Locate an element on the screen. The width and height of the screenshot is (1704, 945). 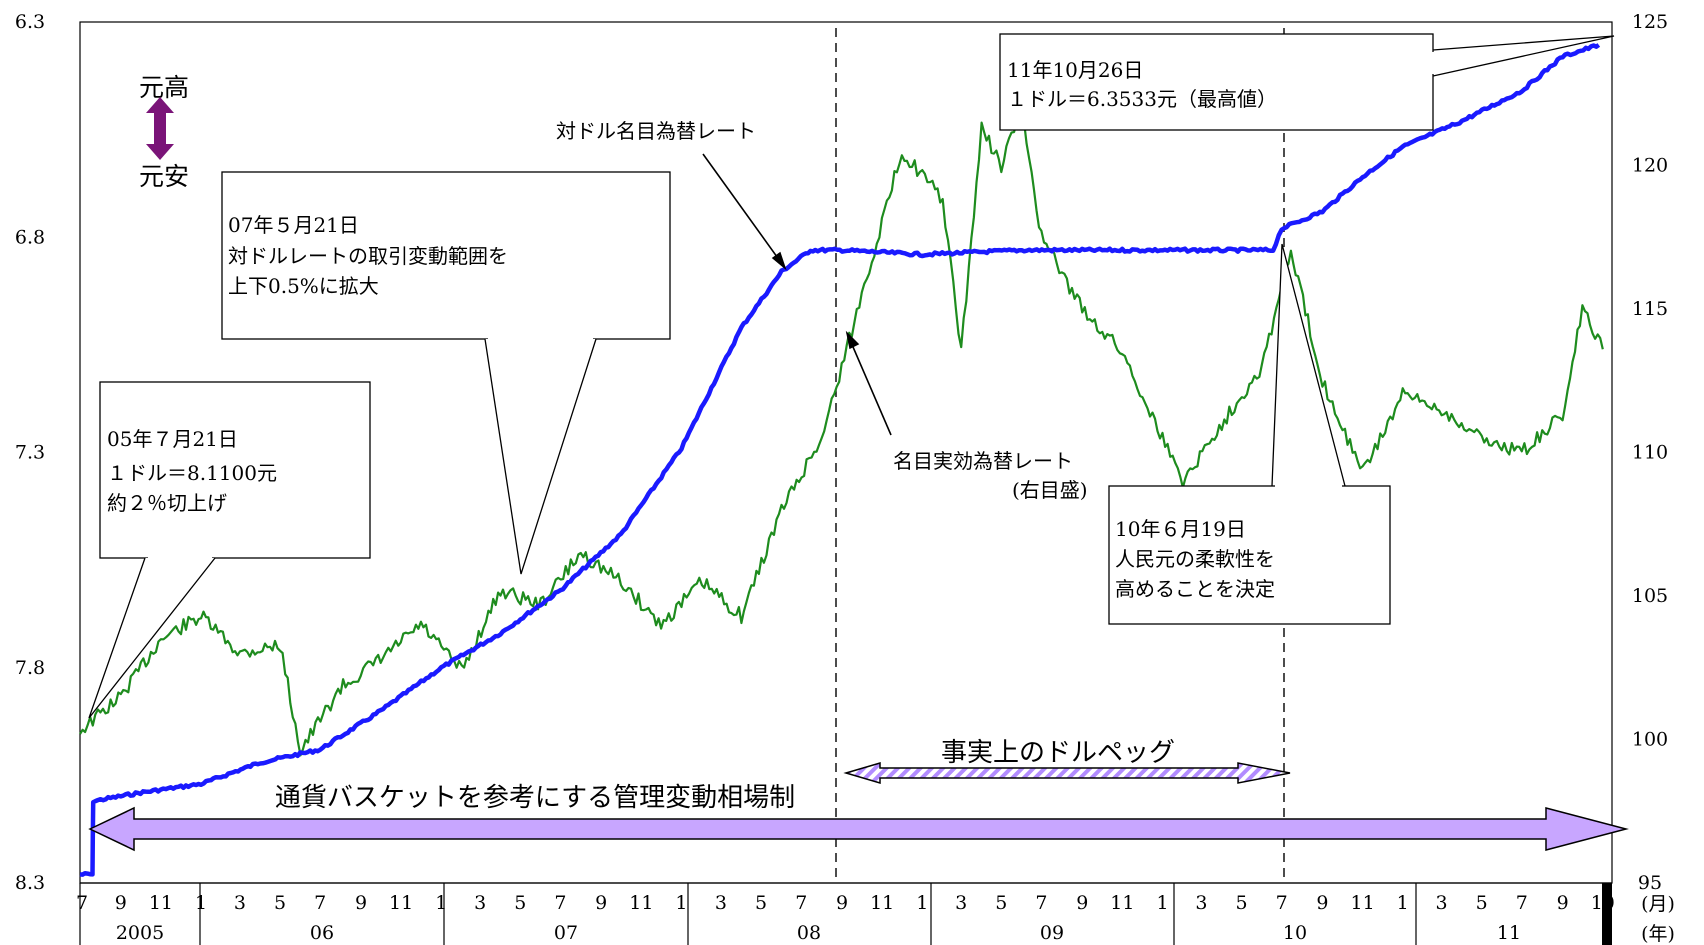
basket-regime-arrow is located at coordinates (858, 829).